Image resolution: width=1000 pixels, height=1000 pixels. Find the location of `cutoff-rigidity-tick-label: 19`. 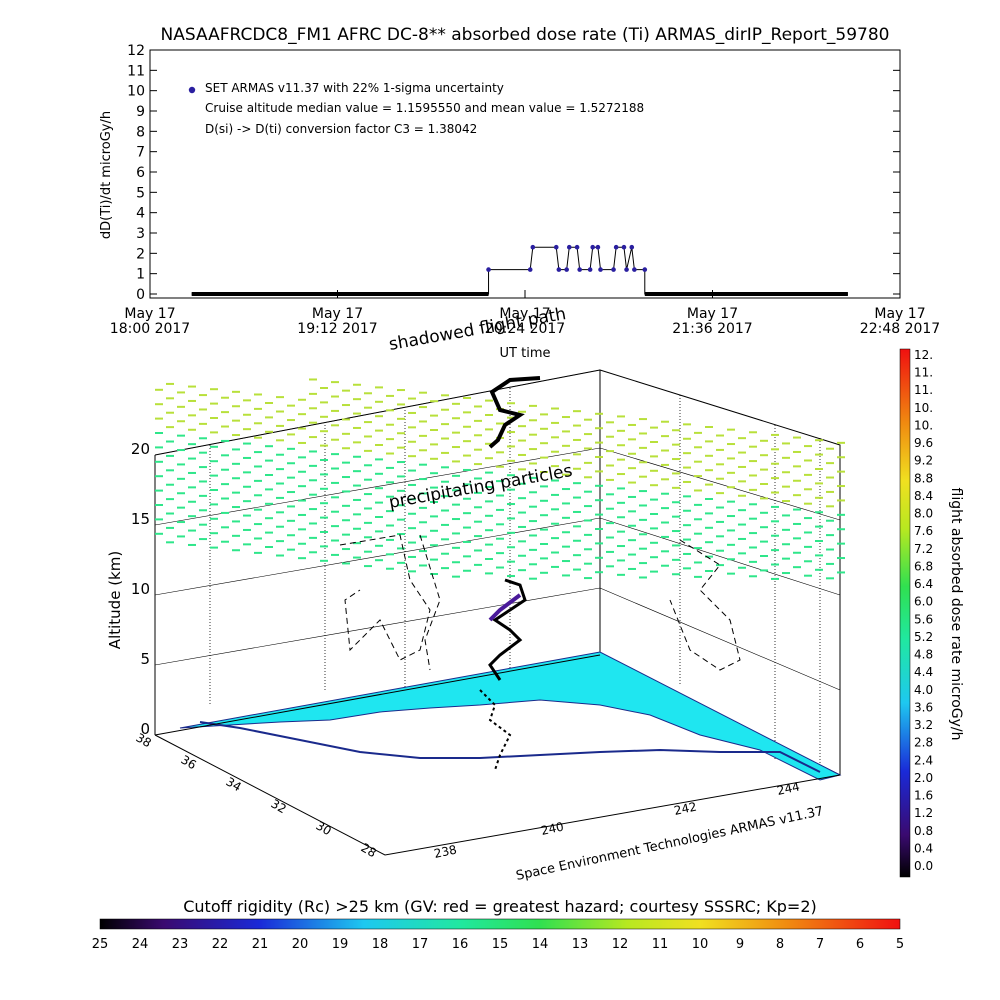

cutoff-rigidity-tick-label: 19 is located at coordinates (340, 944).